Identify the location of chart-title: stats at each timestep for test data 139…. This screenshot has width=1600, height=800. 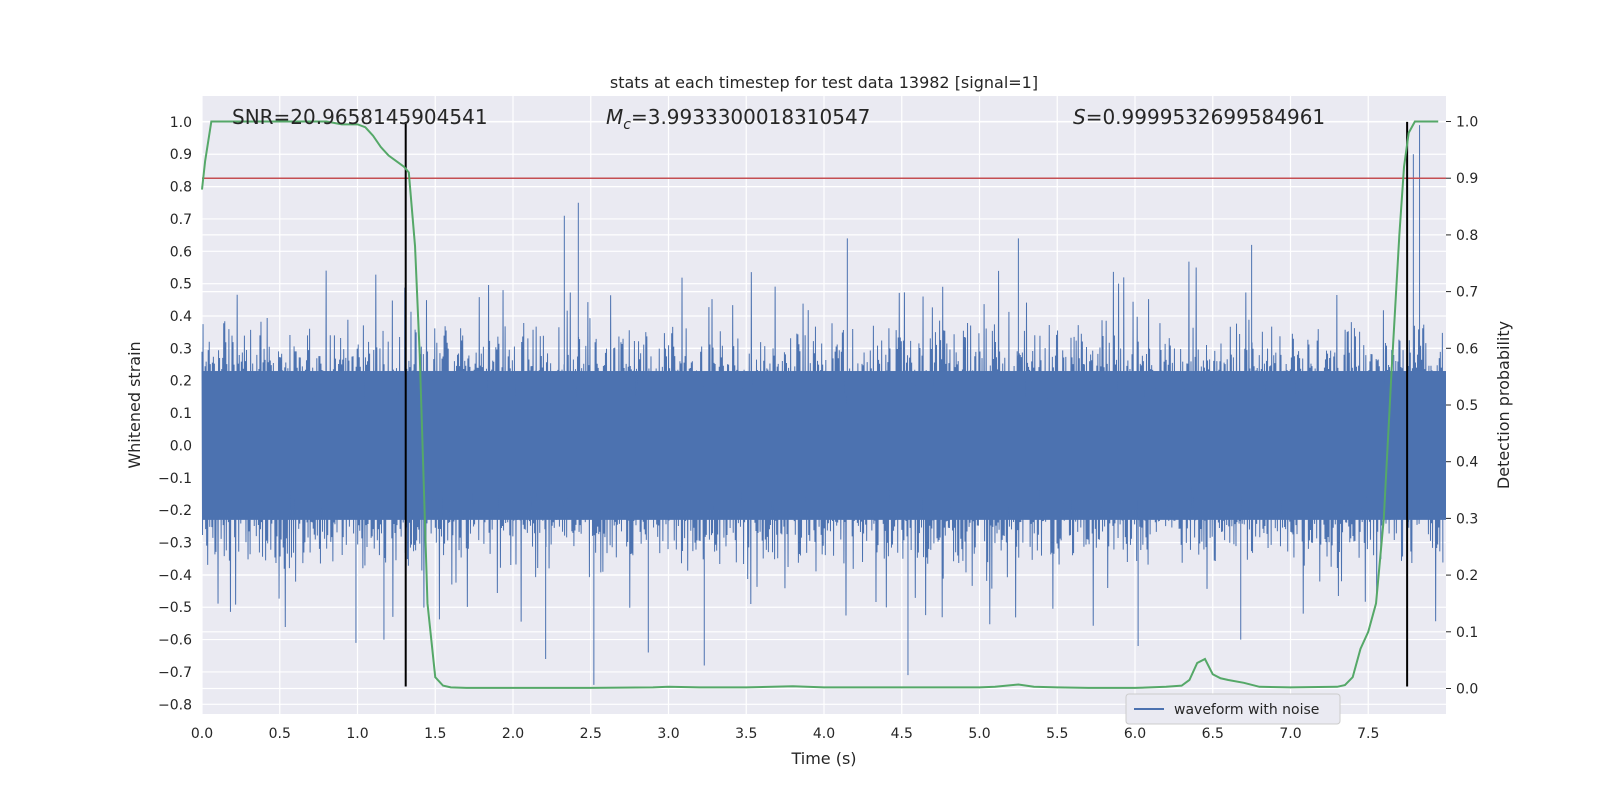
(824, 82).